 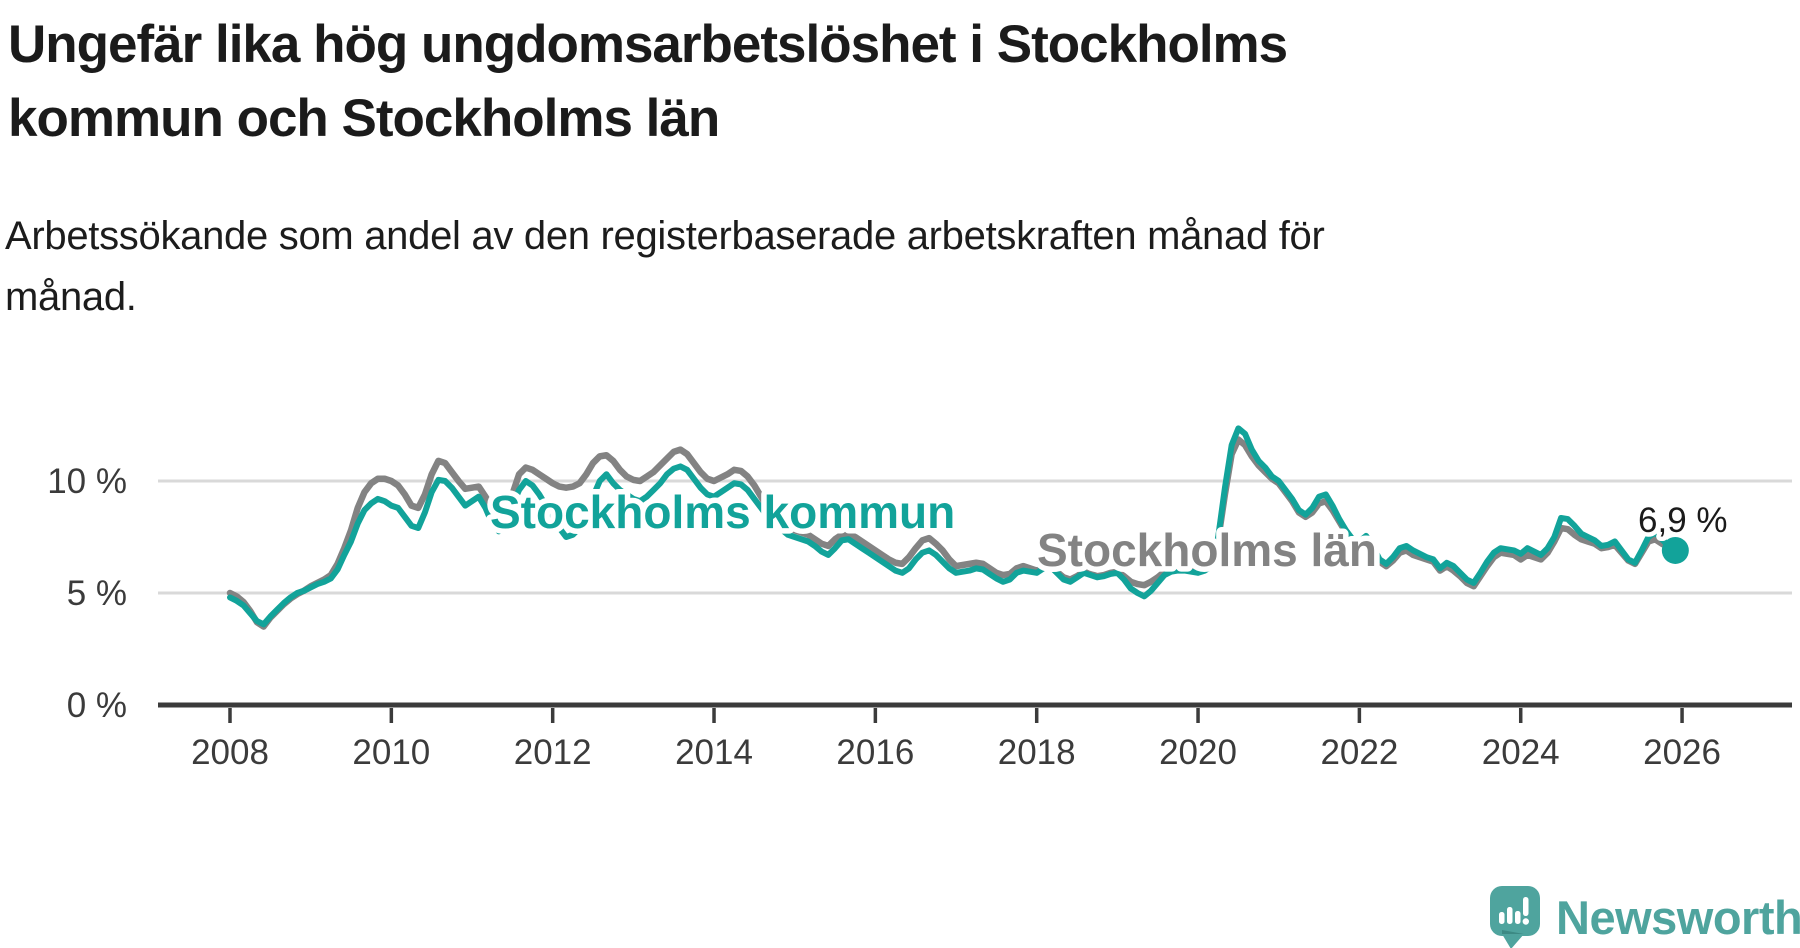 What do you see at coordinates (1675, 550) in the screenshot?
I see `end-point-dot` at bounding box center [1675, 550].